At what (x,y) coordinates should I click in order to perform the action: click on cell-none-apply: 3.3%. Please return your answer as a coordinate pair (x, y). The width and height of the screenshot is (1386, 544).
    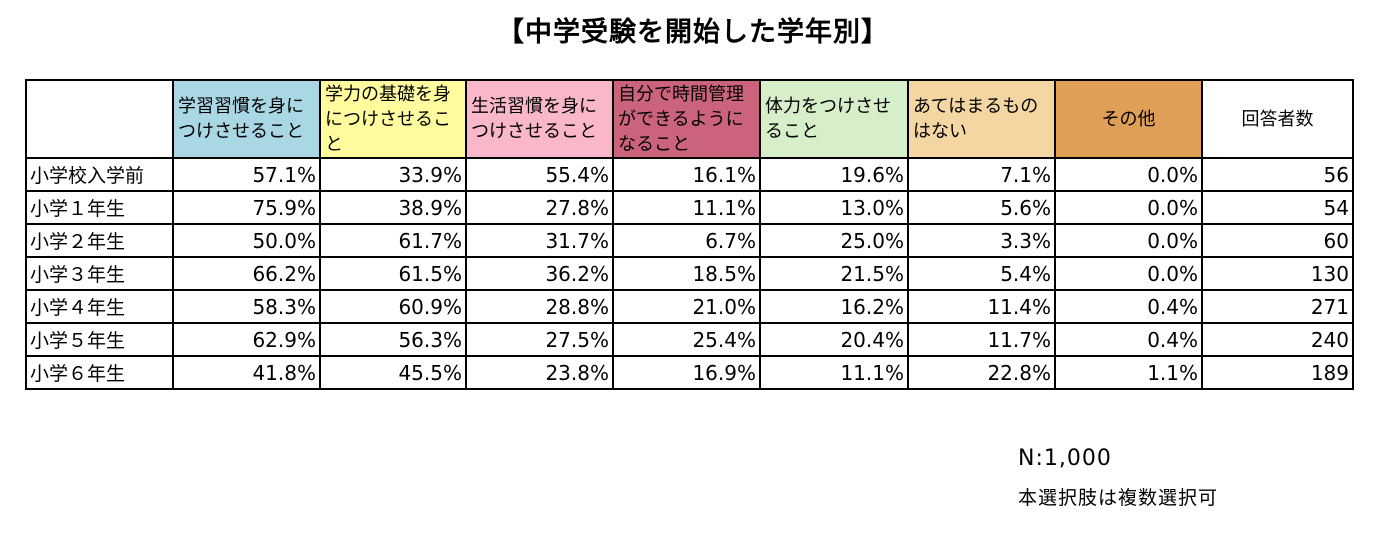
    Looking at the image, I should click on (981, 240).